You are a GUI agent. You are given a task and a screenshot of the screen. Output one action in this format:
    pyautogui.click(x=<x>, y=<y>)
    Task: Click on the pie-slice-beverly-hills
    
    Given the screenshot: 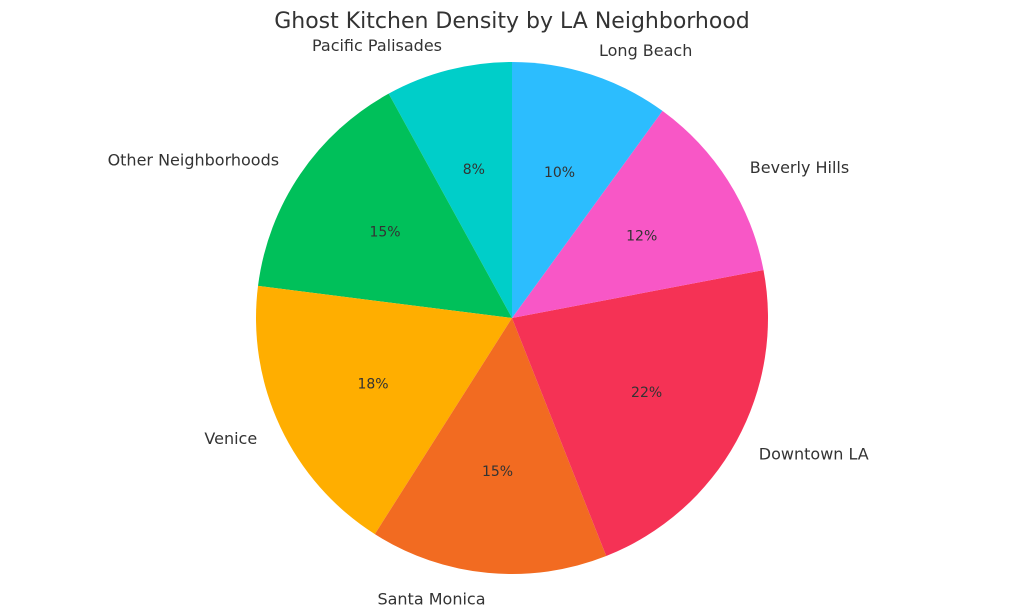 What is the action you would take?
    pyautogui.click(x=638, y=214)
    